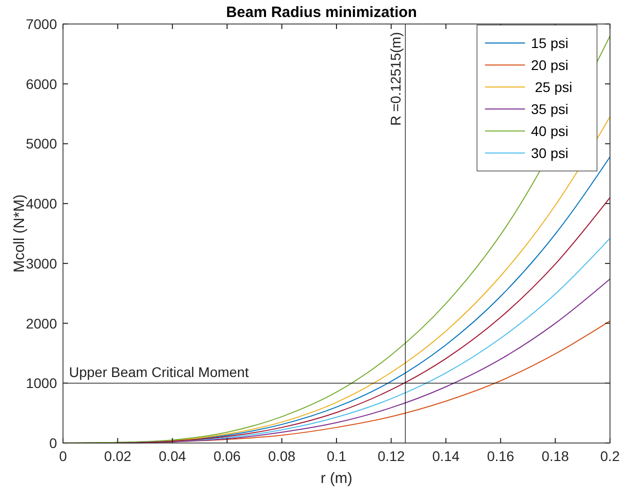  I want to click on x-tick-label: 0.04, so click(172, 456).